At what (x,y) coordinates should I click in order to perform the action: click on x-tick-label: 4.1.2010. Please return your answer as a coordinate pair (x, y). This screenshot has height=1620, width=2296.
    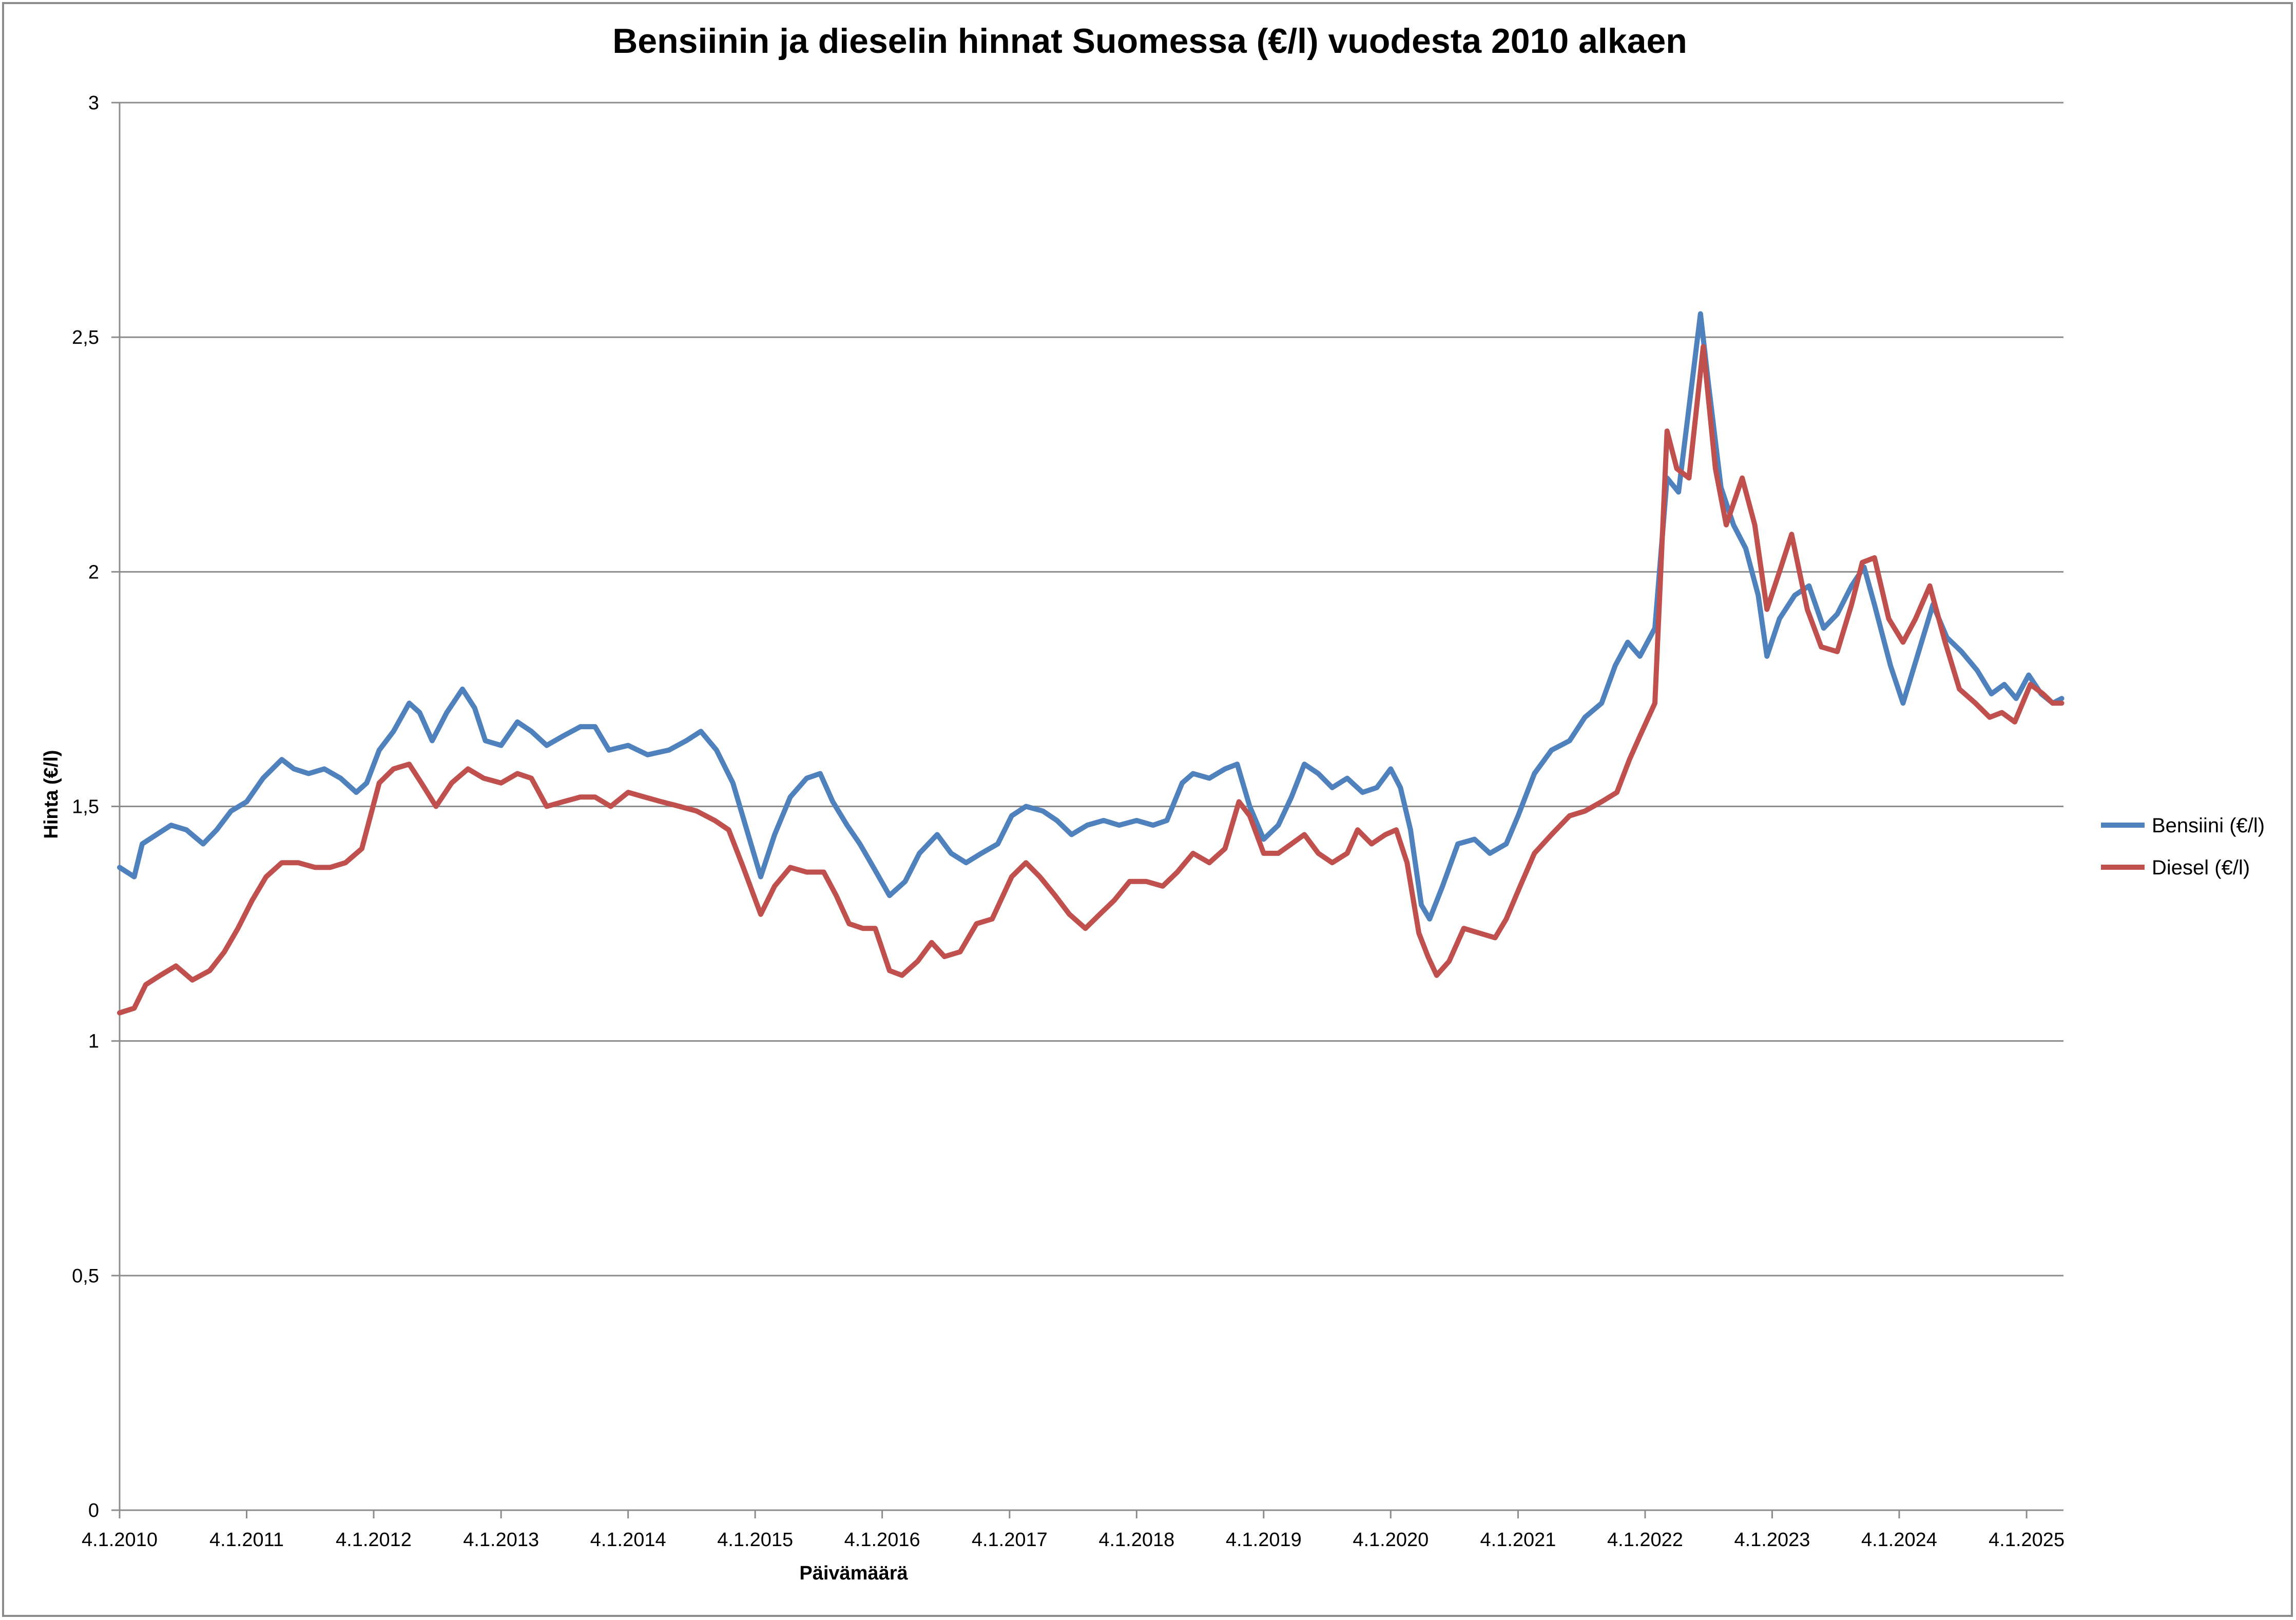
    Looking at the image, I should click on (120, 1540).